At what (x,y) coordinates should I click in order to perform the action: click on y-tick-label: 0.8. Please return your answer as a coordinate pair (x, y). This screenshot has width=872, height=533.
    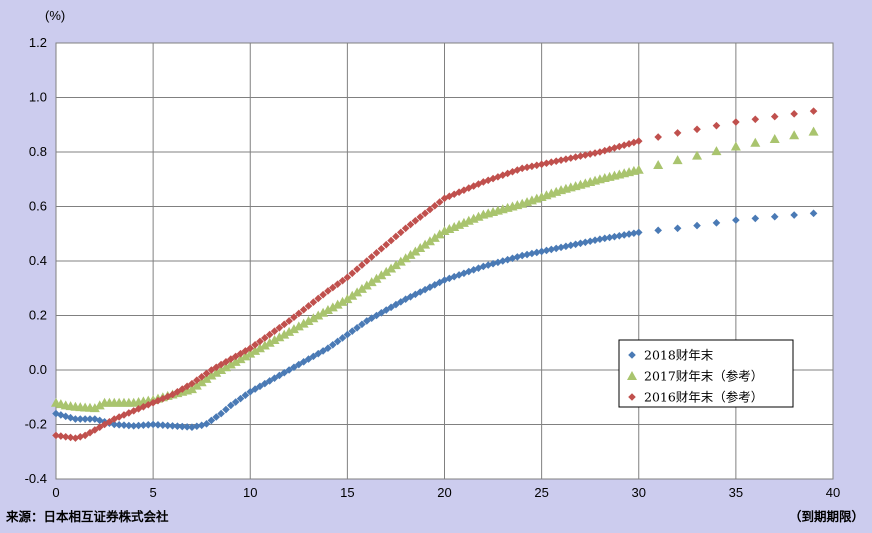
    Looking at the image, I should click on (38, 151).